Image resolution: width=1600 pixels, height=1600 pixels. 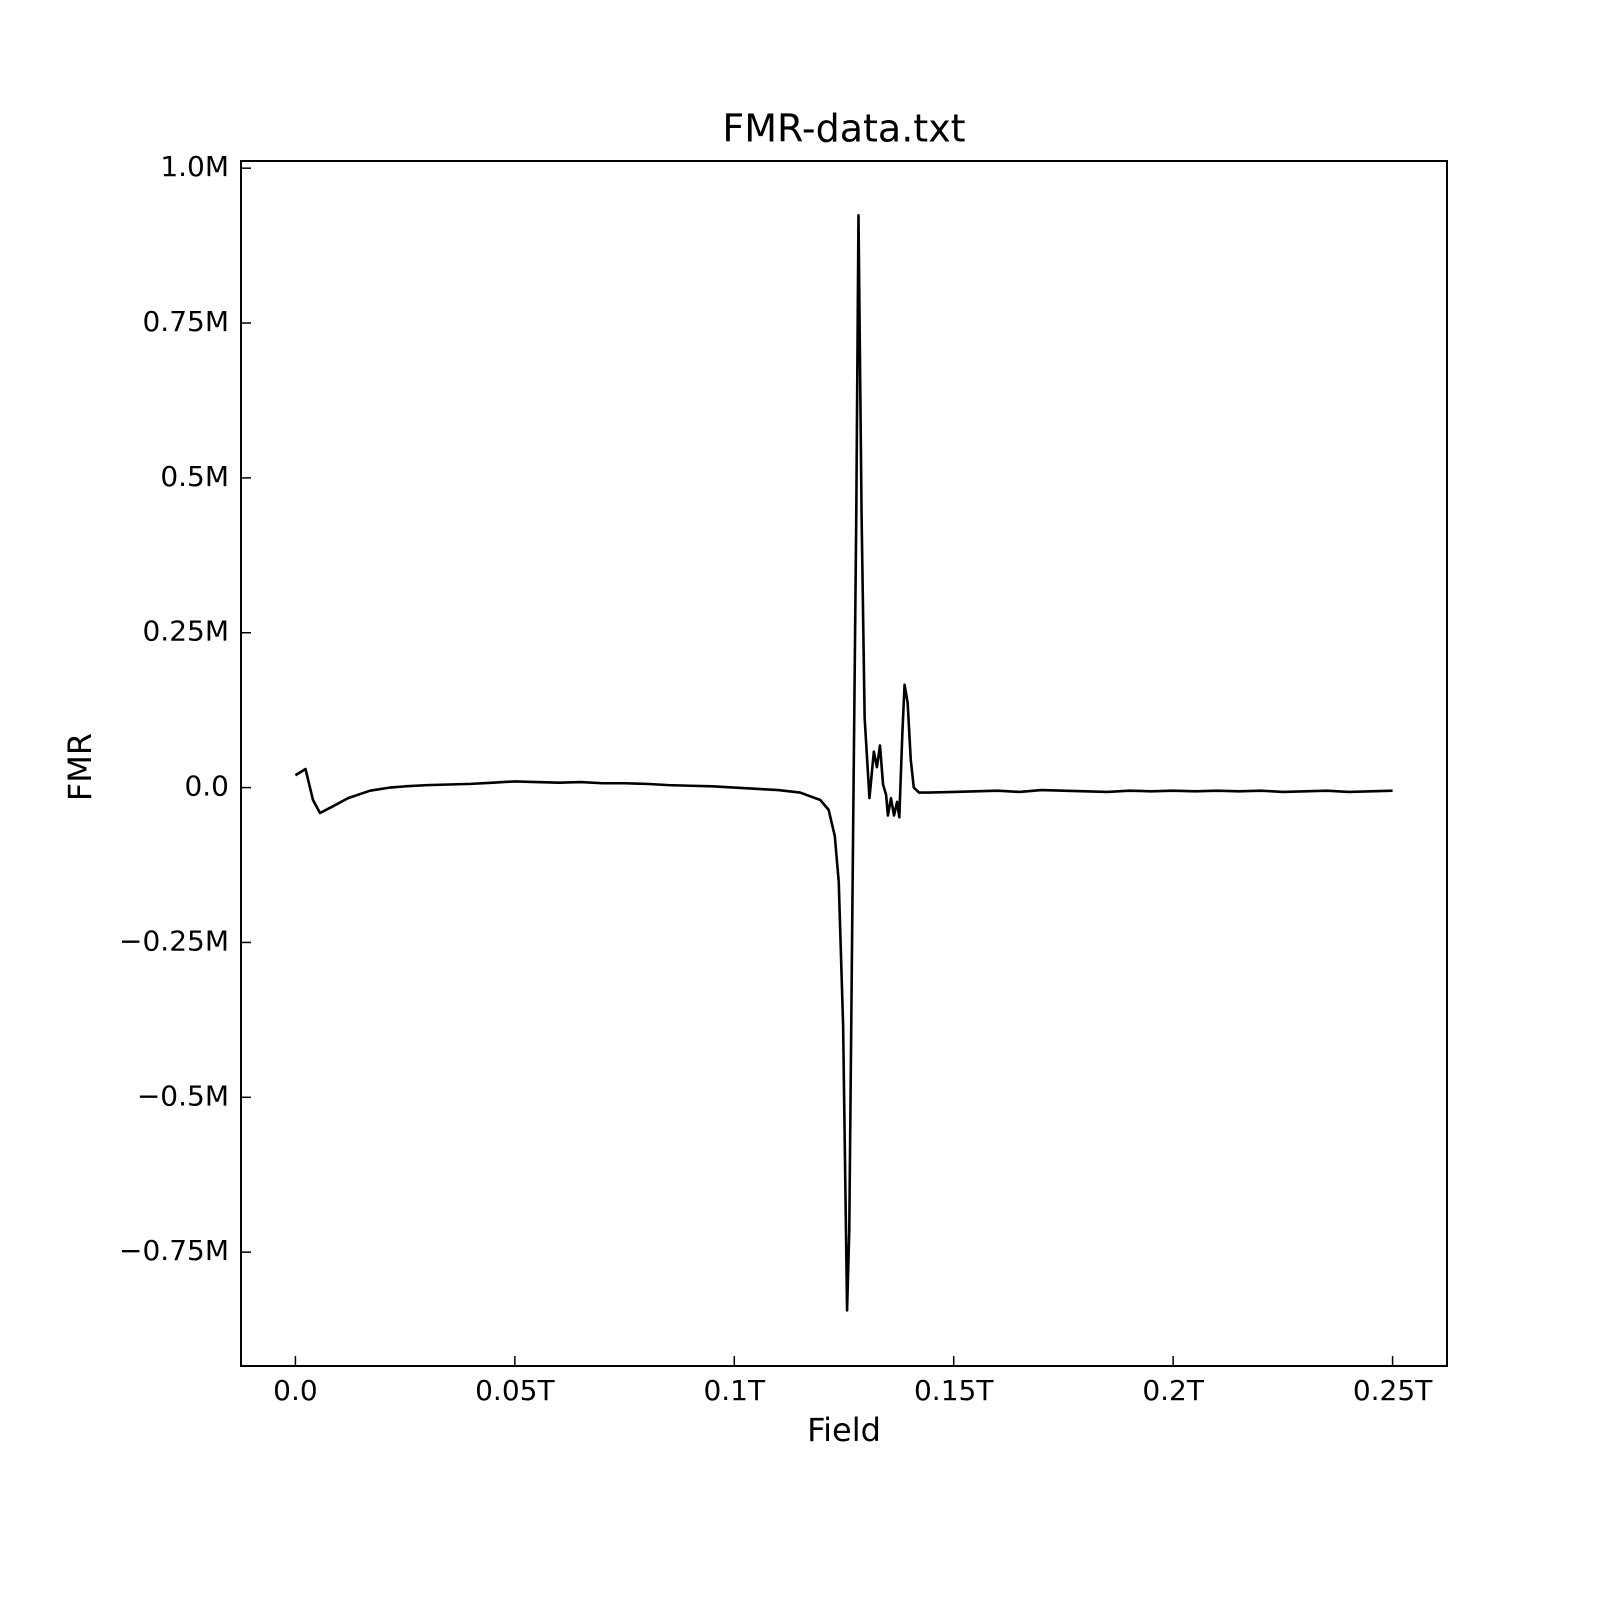 What do you see at coordinates (185, 631) in the screenshot?
I see `y-tick-label: 0.25M` at bounding box center [185, 631].